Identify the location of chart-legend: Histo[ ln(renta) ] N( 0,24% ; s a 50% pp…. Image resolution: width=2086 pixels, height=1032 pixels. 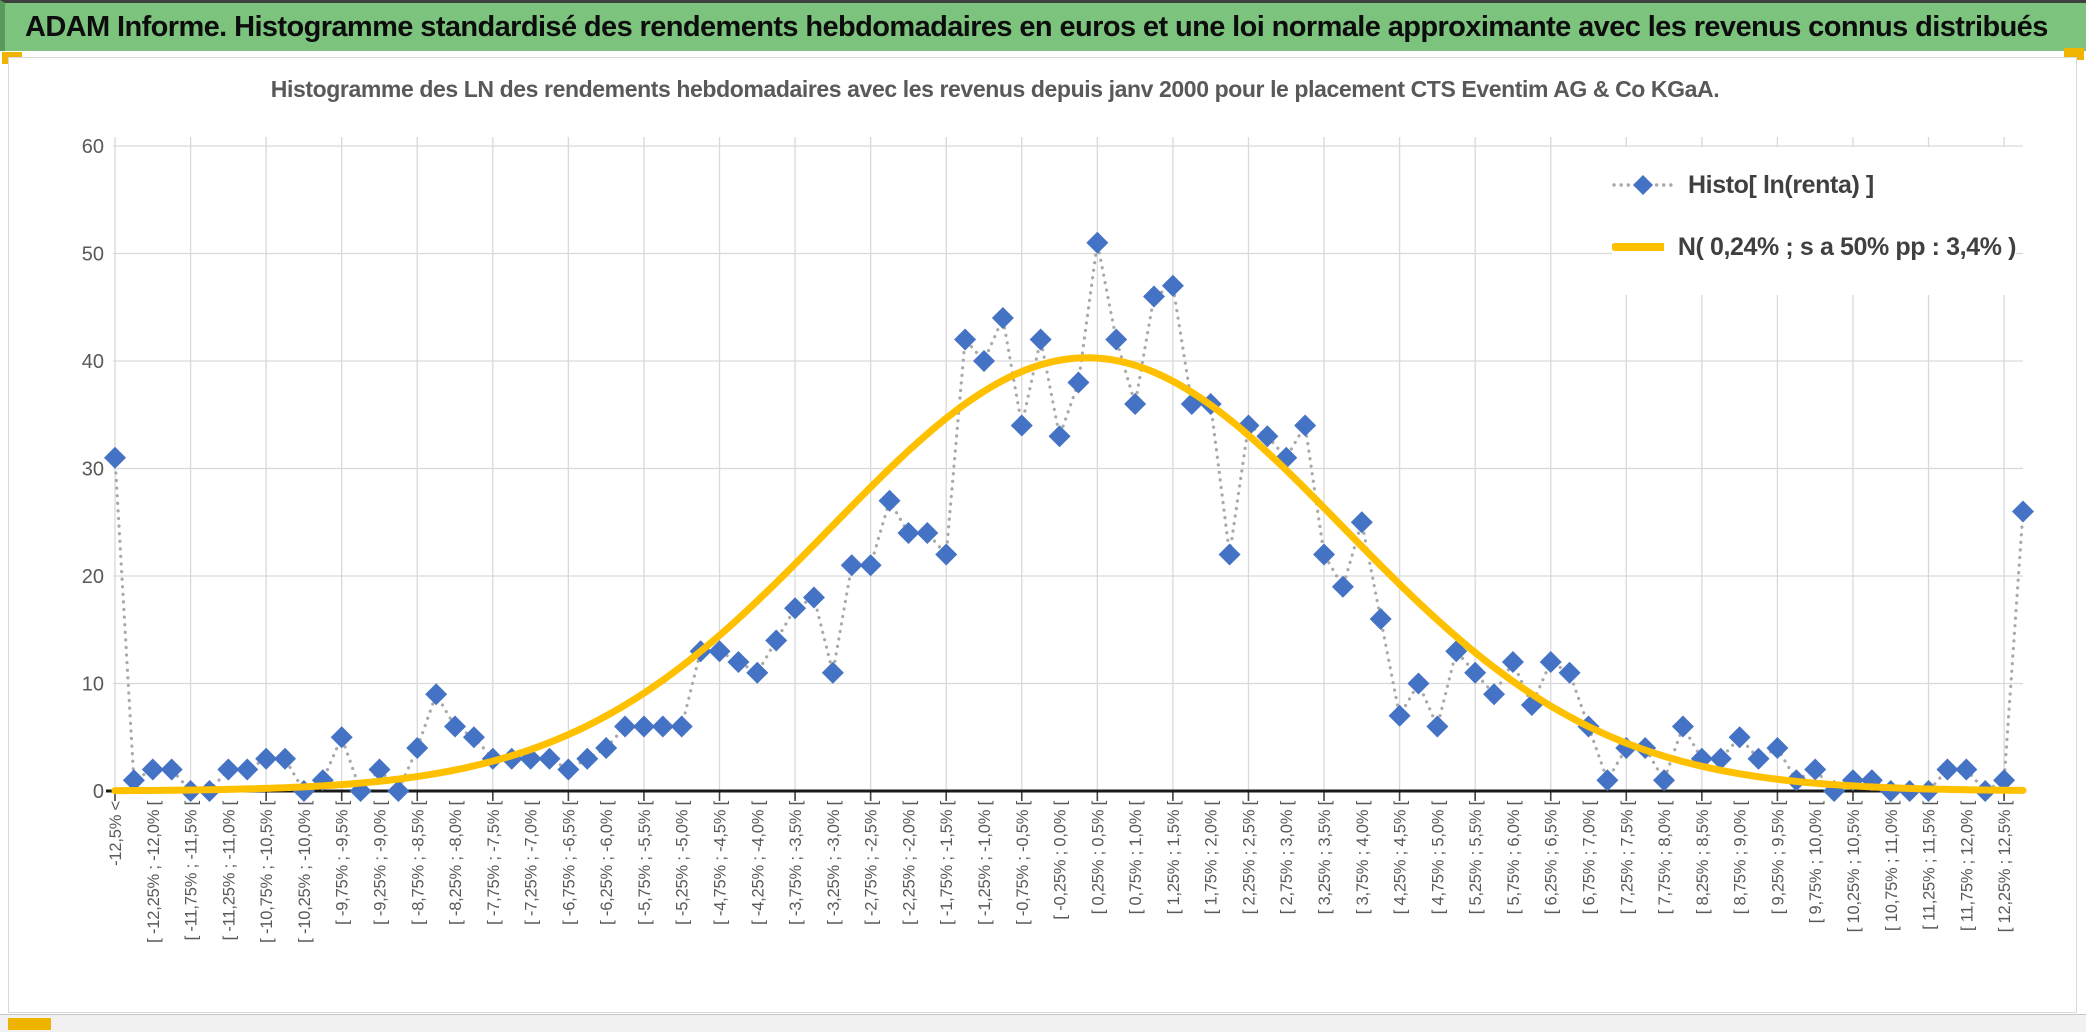
(1814, 221).